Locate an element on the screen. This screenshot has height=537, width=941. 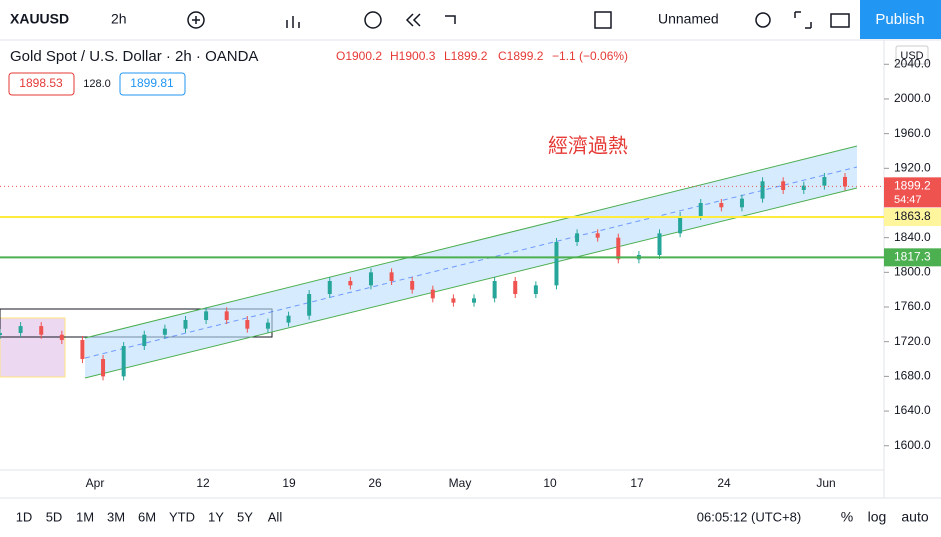
price-tick-label: 1920.0 is located at coordinates (912, 167).